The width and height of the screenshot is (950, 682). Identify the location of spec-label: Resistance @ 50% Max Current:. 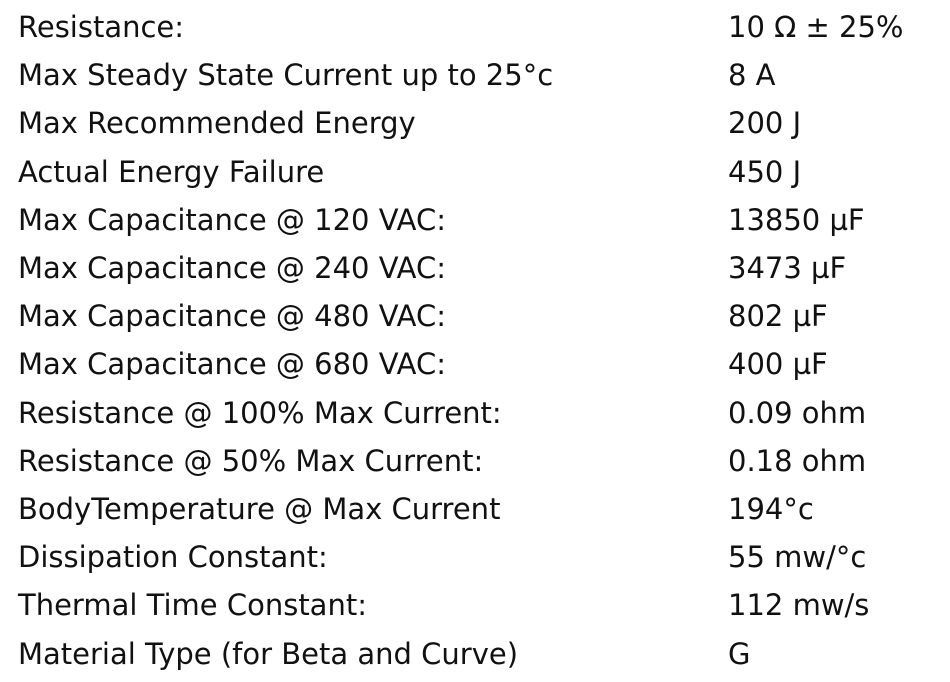
(251, 460).